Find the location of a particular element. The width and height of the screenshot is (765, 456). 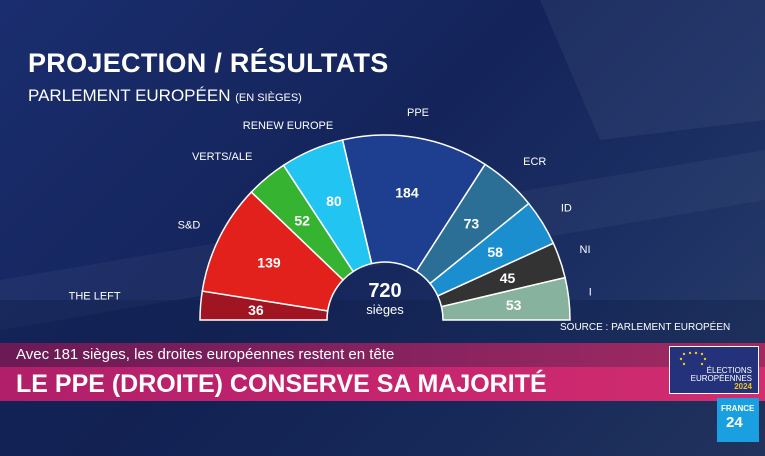

hemicycle-segment-i is located at coordinates (505, 298).